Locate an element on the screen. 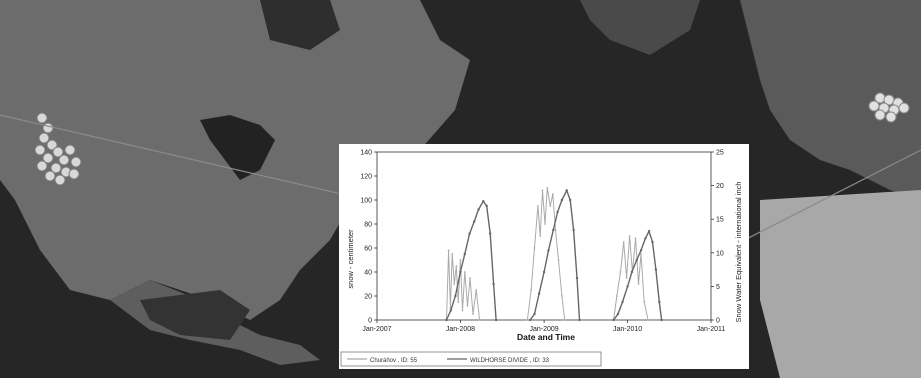 The height and width of the screenshot is (378, 921). y-left-label: snow - centimeter is located at coordinates (350, 259).